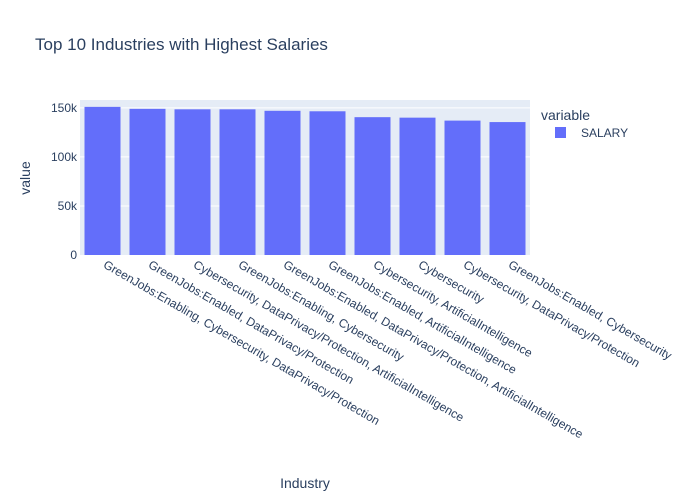 This screenshot has height=500, width=700. What do you see at coordinates (604, 133) in the screenshot?
I see `legend-label: SALARY` at bounding box center [604, 133].